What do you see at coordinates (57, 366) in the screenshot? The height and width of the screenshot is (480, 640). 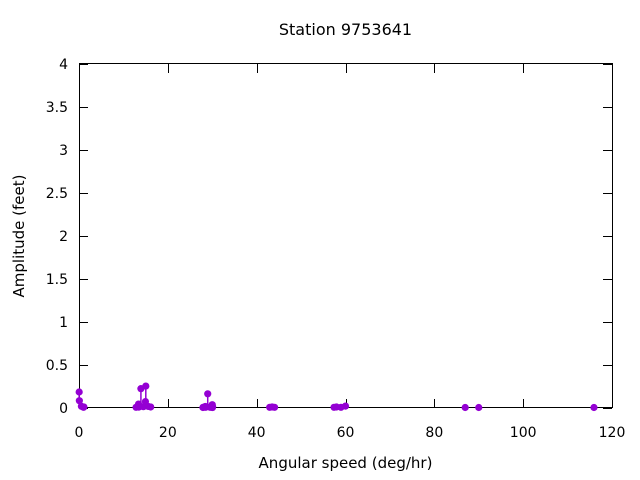 I see `y-tick-label: 0.5` at bounding box center [57, 366].